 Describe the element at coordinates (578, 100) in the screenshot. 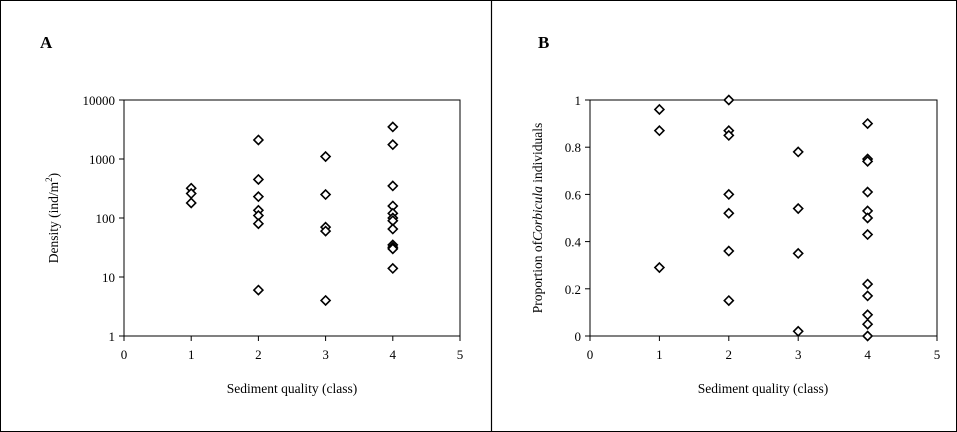

I see `panel-b-y-tick-label: 1` at that location.